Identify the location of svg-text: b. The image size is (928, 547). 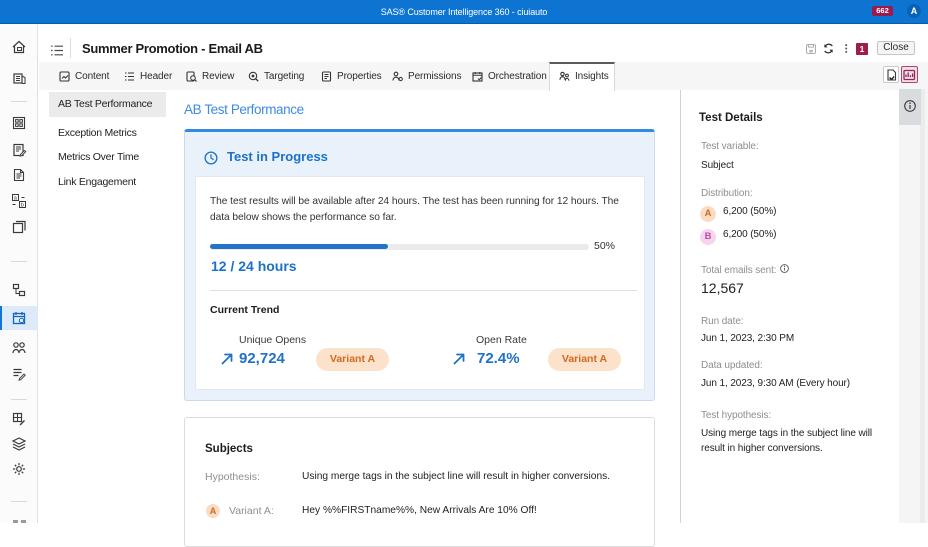
(22, 206).